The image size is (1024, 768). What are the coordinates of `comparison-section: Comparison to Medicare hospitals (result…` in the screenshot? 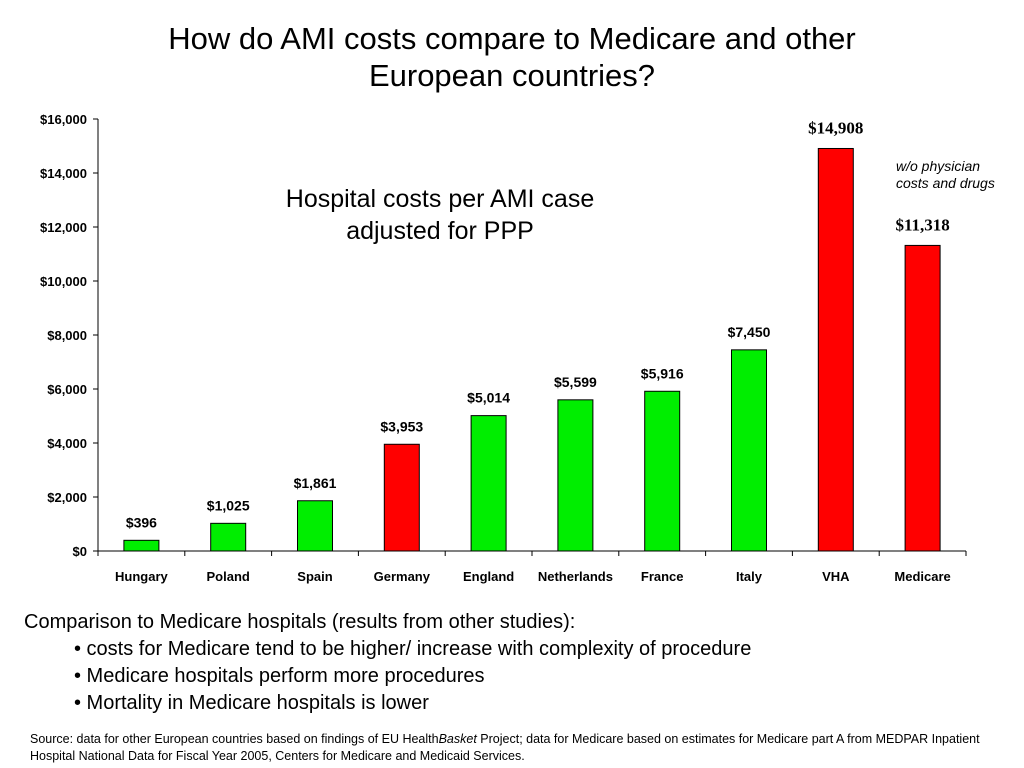 It's located at (514, 663).